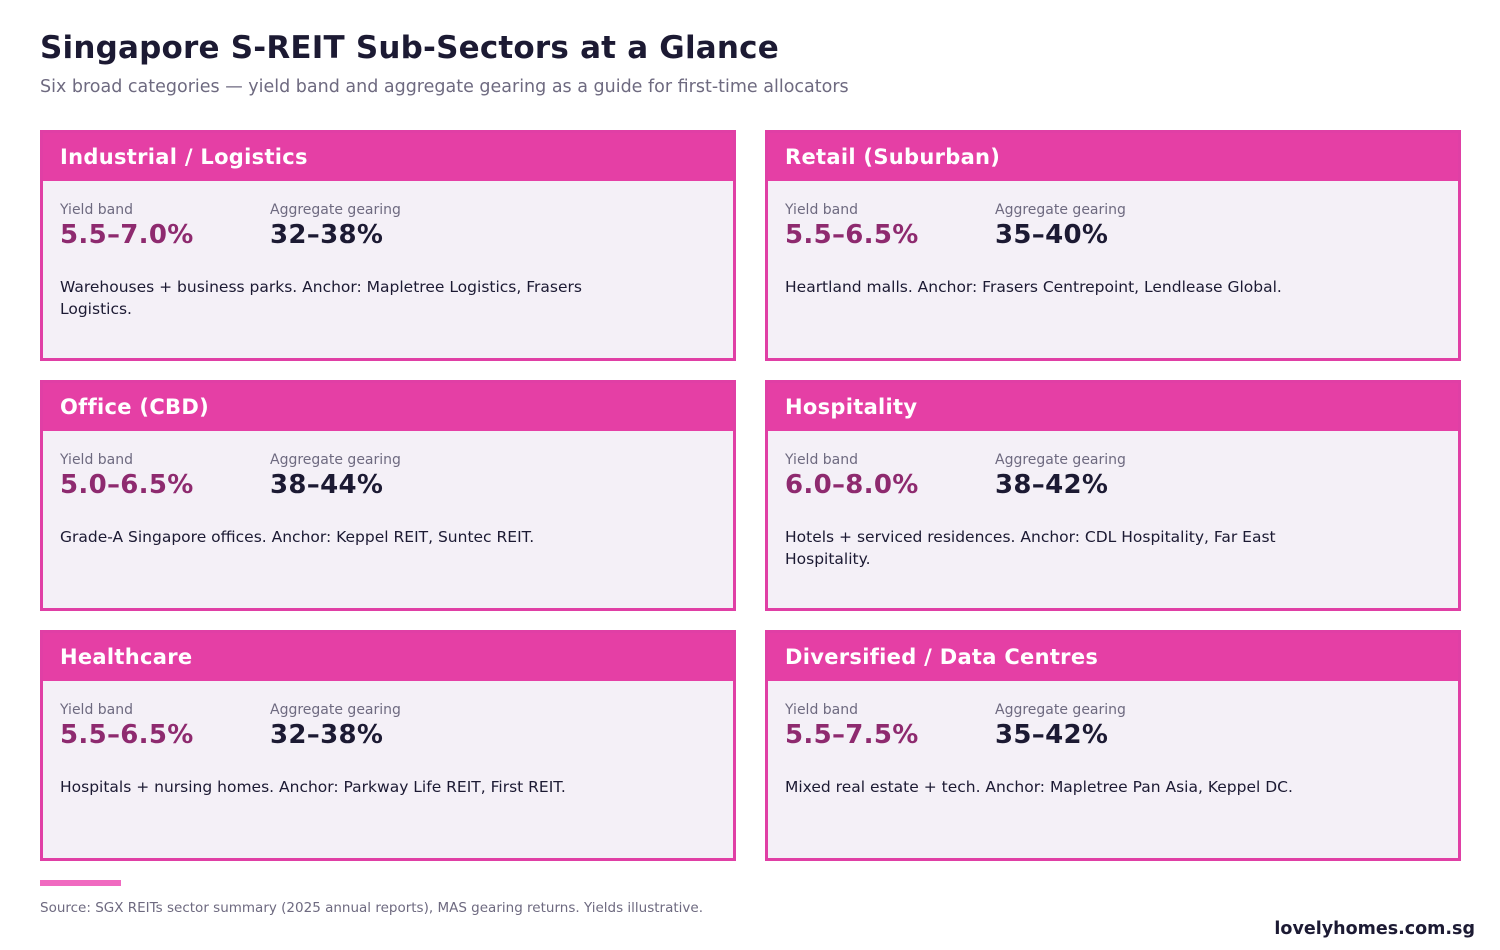 The height and width of the screenshot is (950, 1500). I want to click on page-title: Singapore S-REIT Sub-Sectors at a Glance, so click(409, 48).